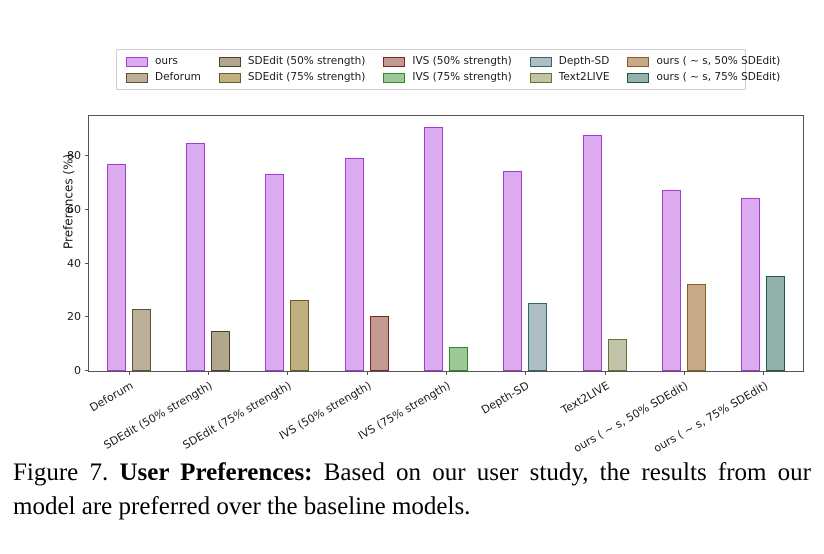 This screenshot has width=824, height=554. Describe the element at coordinates (74, 317) in the screenshot. I see `y-tick-label: 20` at that location.